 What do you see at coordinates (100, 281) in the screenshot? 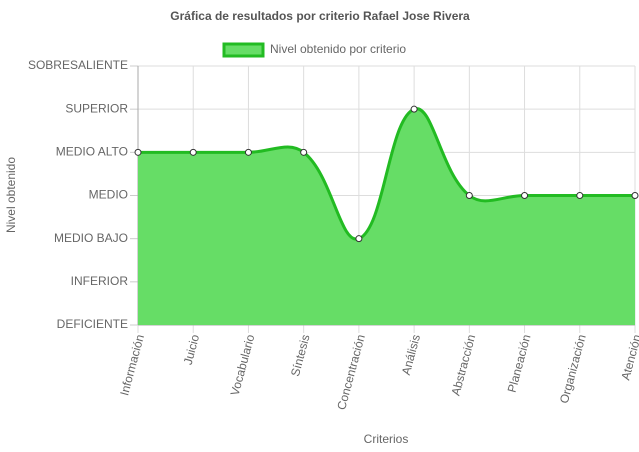
I see `y-tick-label: INFERIOR` at bounding box center [100, 281].